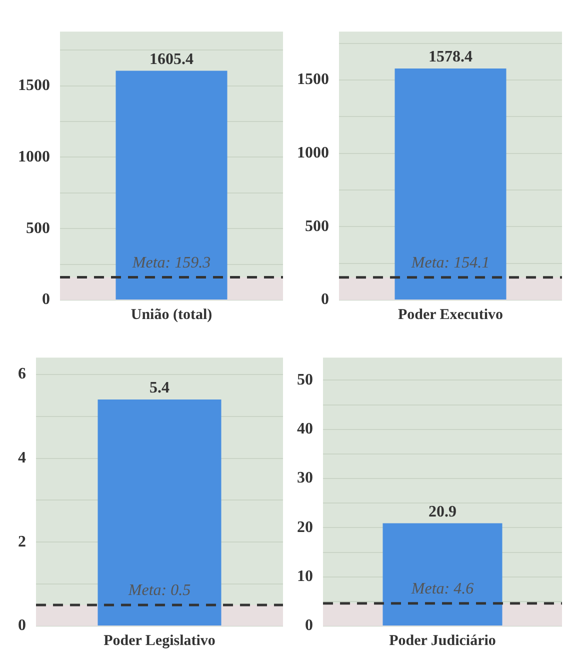 This screenshot has width=574, height=657. I want to click on y-tick-label: 2, so click(22, 541).